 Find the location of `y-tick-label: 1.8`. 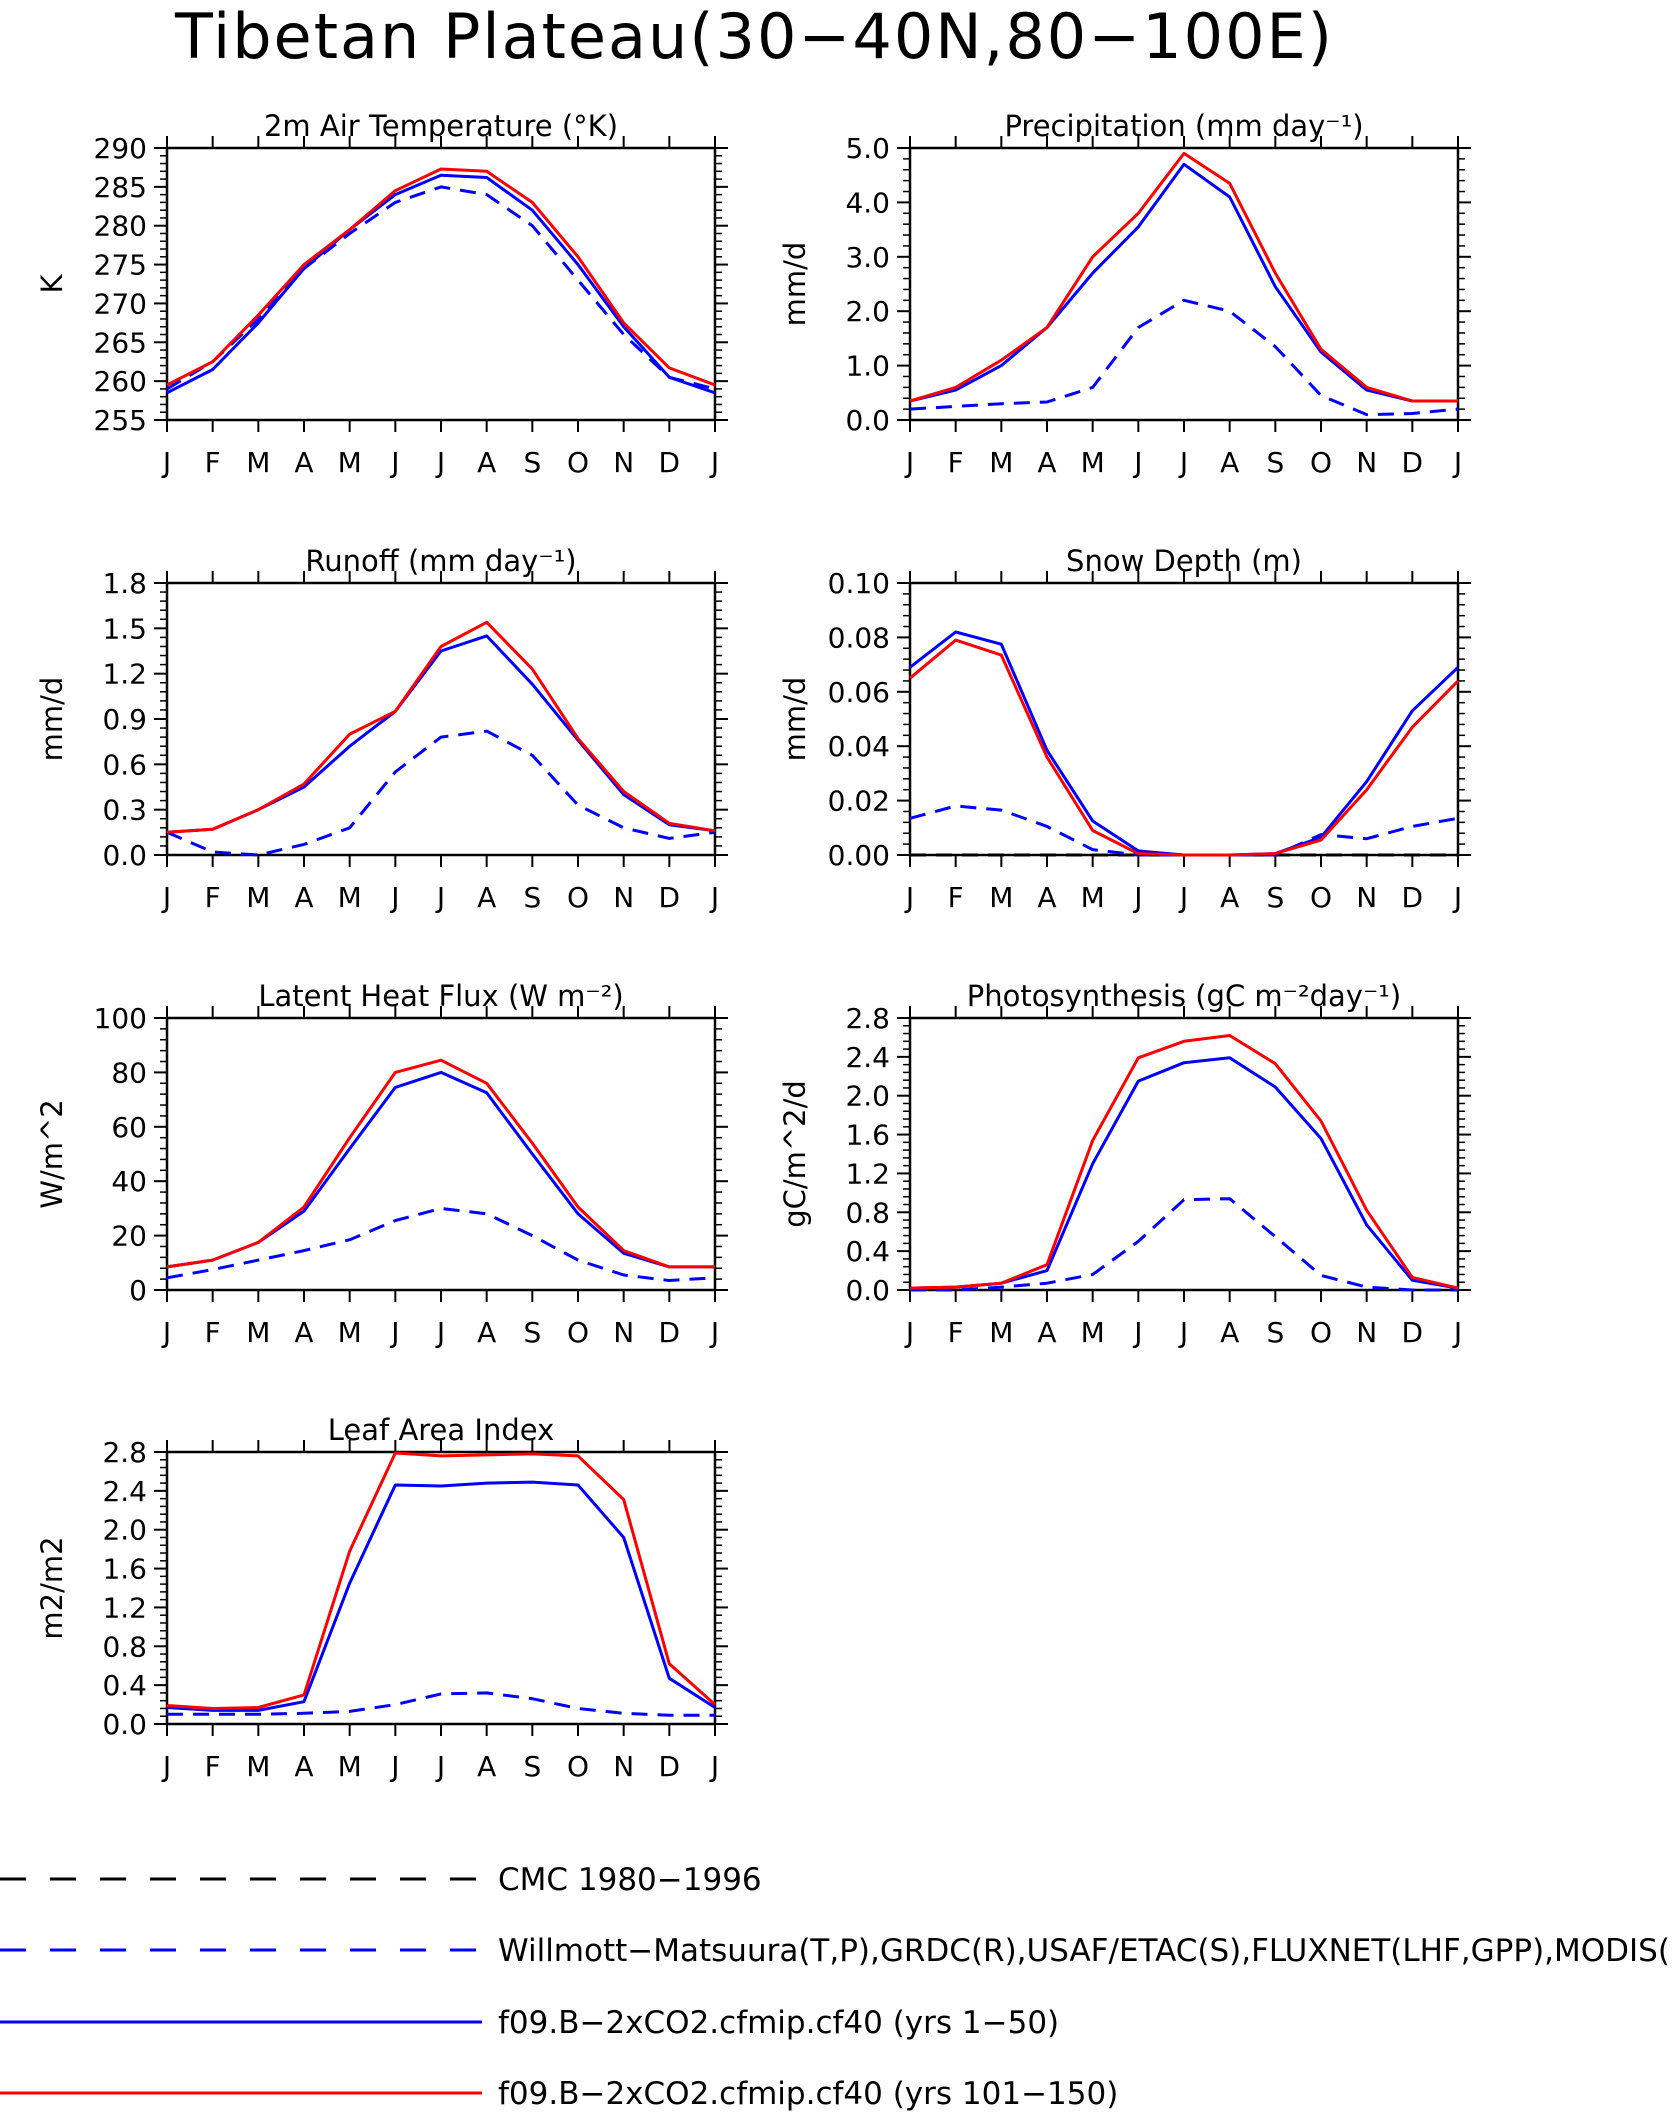

y-tick-label: 1.8 is located at coordinates (124, 583).